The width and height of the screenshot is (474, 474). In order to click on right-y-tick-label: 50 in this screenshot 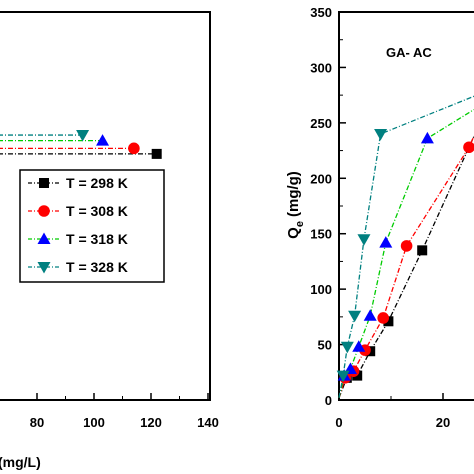, I will do `click(325, 345)`.